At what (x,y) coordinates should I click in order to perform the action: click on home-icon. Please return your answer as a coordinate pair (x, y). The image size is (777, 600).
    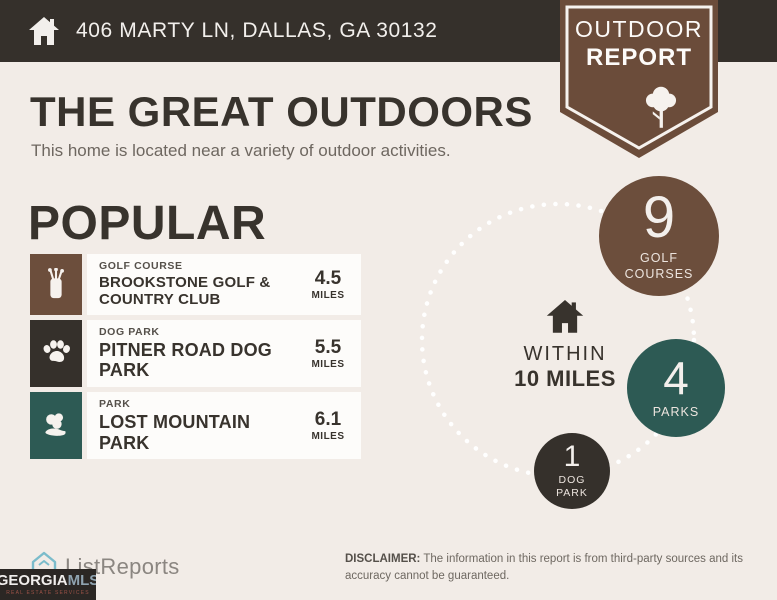
    Looking at the image, I should click on (44, 31).